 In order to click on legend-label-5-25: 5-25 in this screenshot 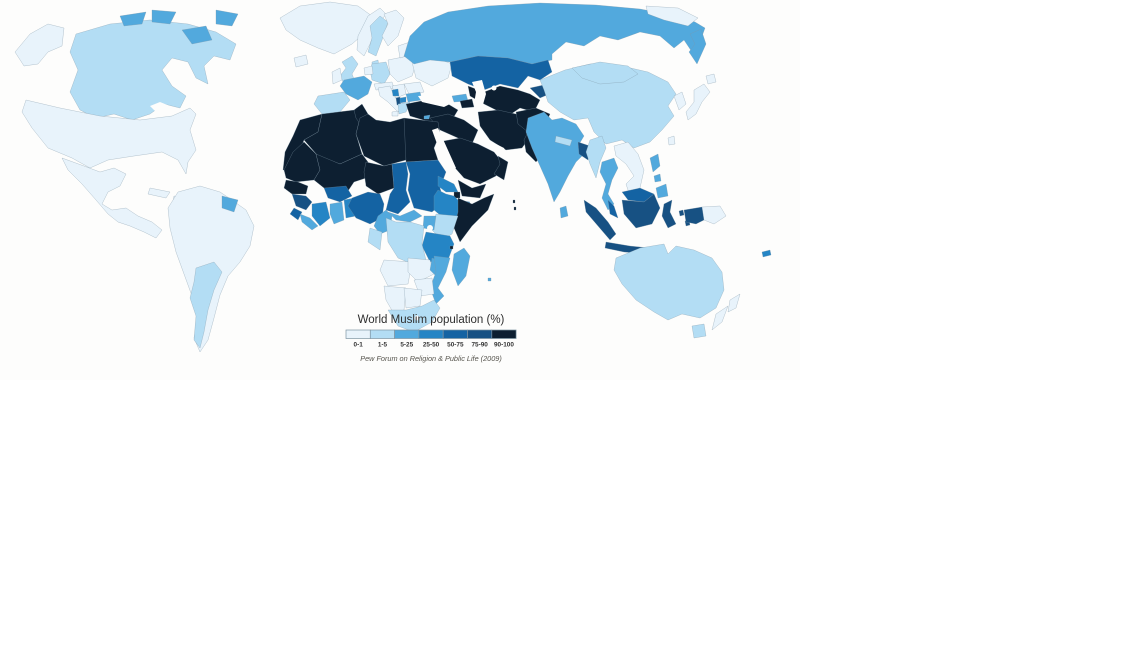, I will do `click(406, 345)`.